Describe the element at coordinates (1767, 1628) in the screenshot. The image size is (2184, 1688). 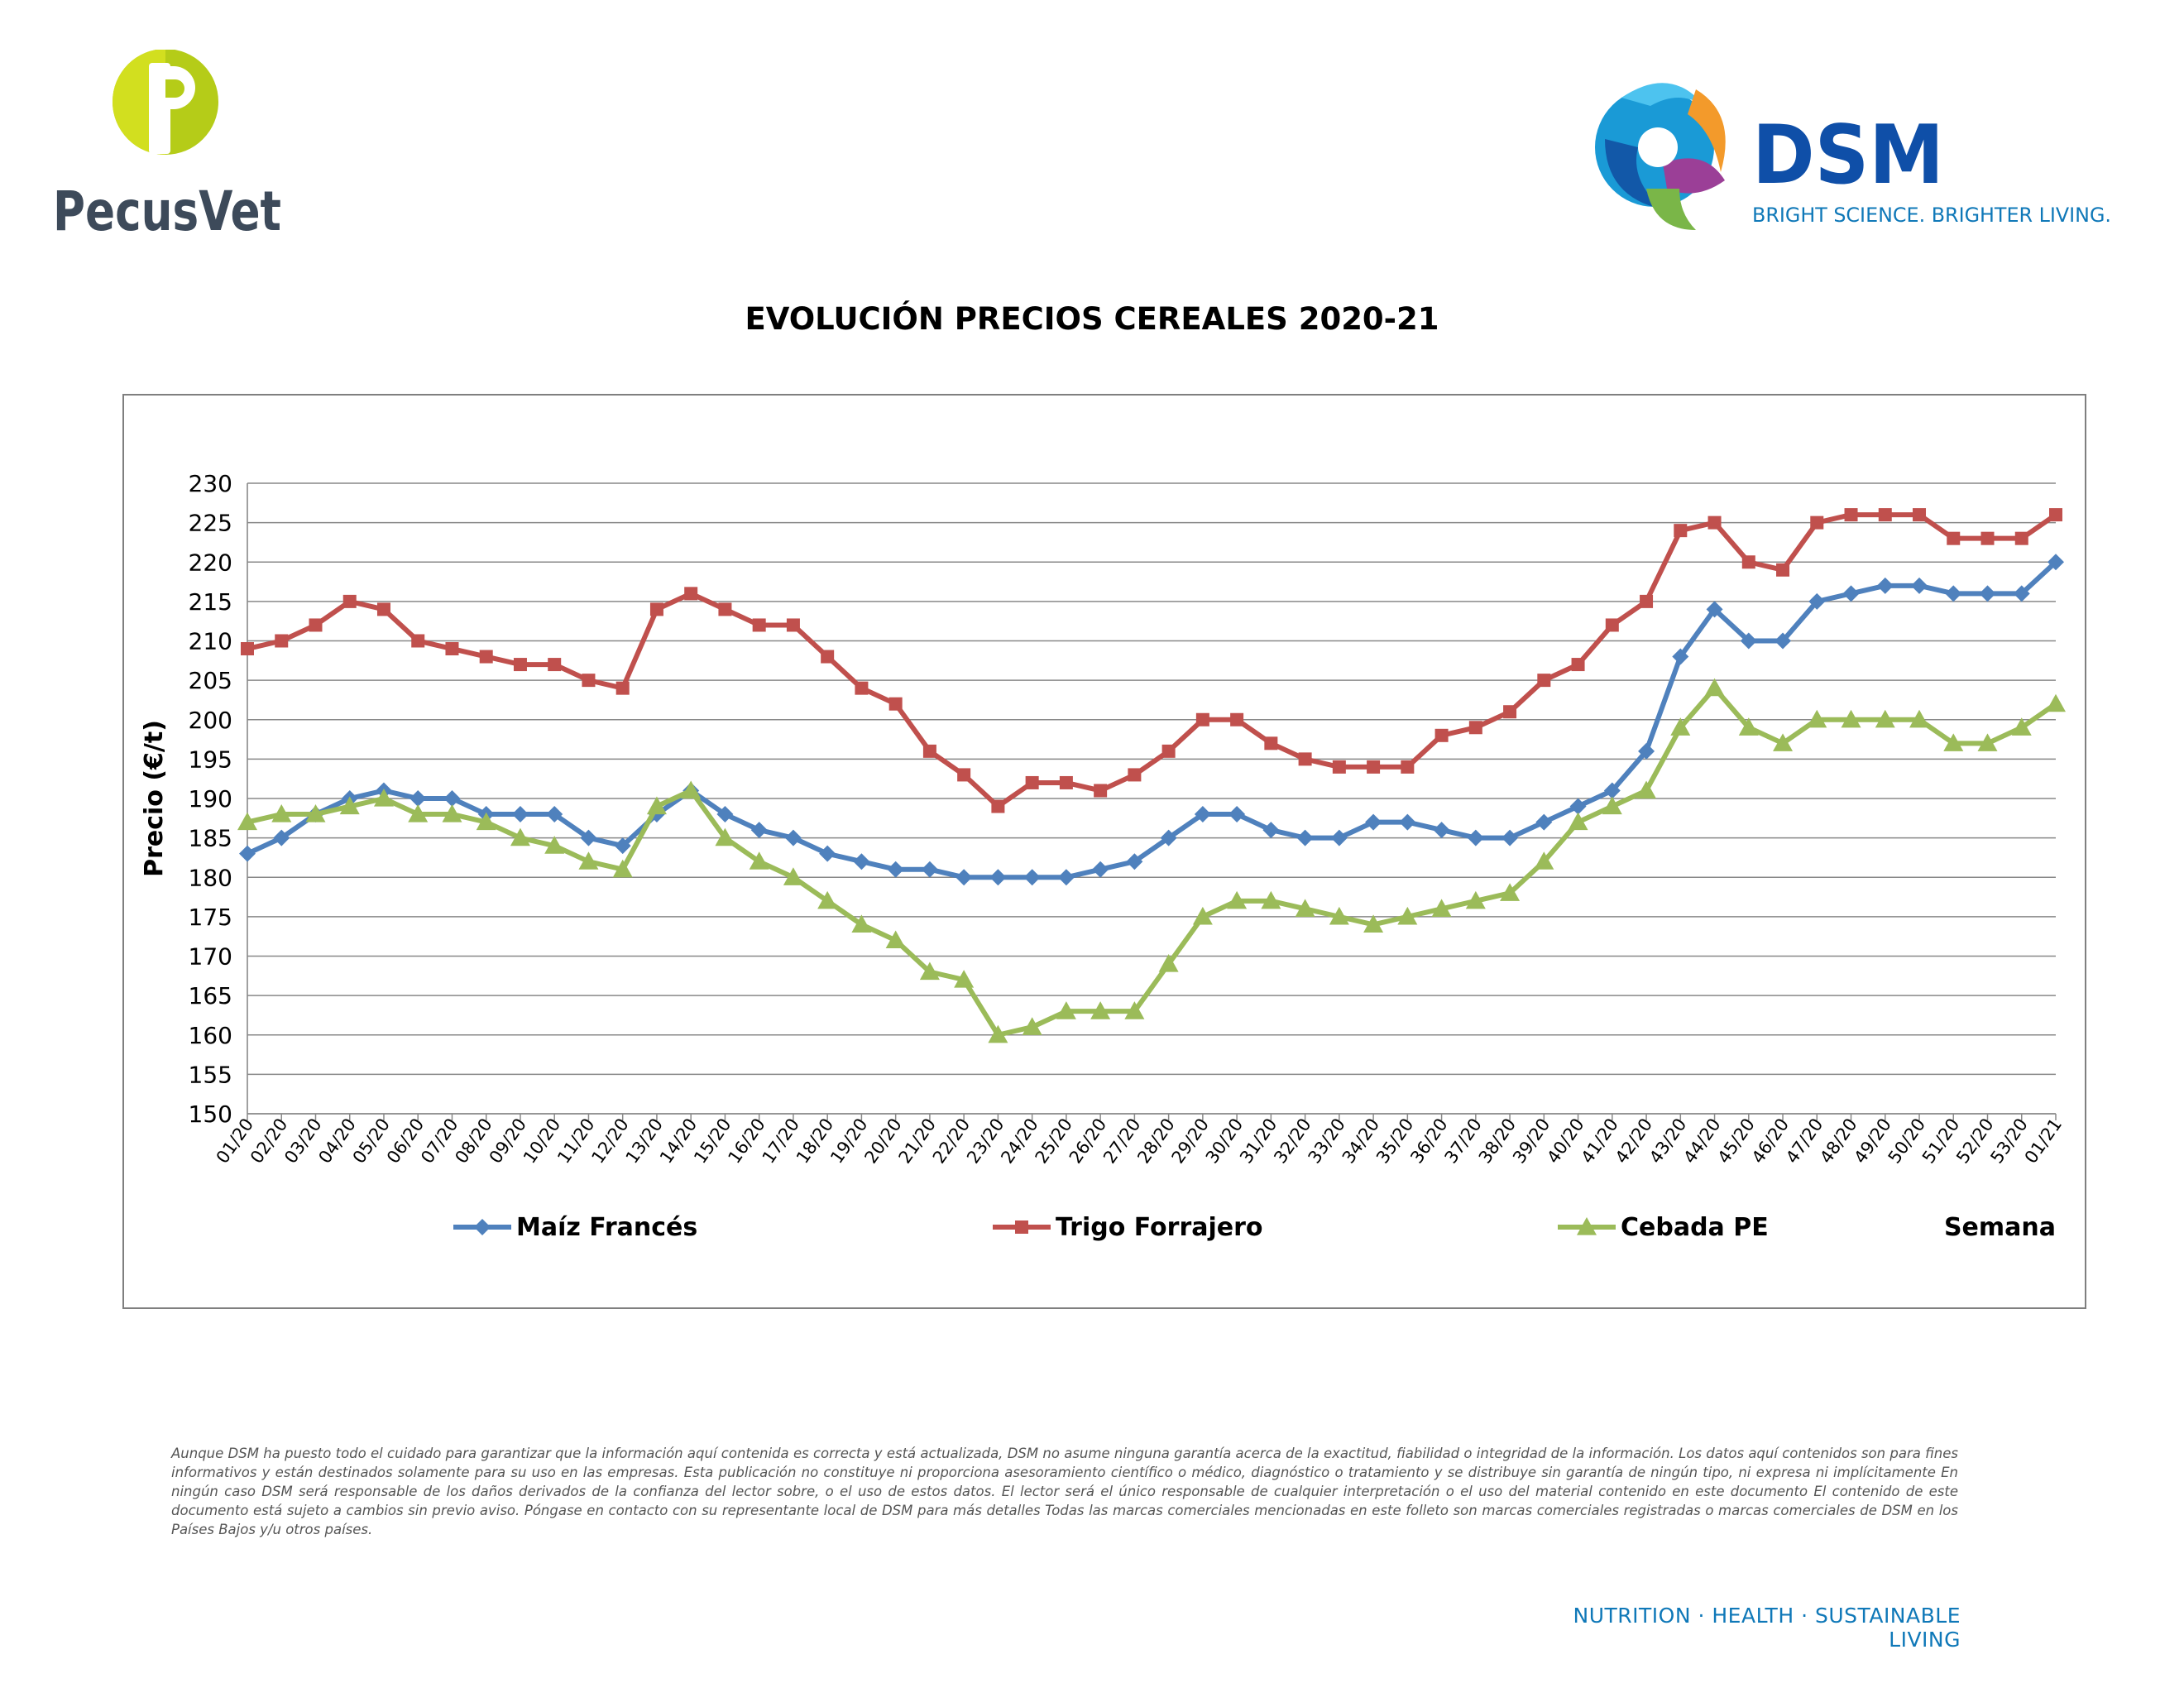
I see `footer-tagline: NUTRITION · HEALTH · SUSTAINABLE LIVING` at that location.